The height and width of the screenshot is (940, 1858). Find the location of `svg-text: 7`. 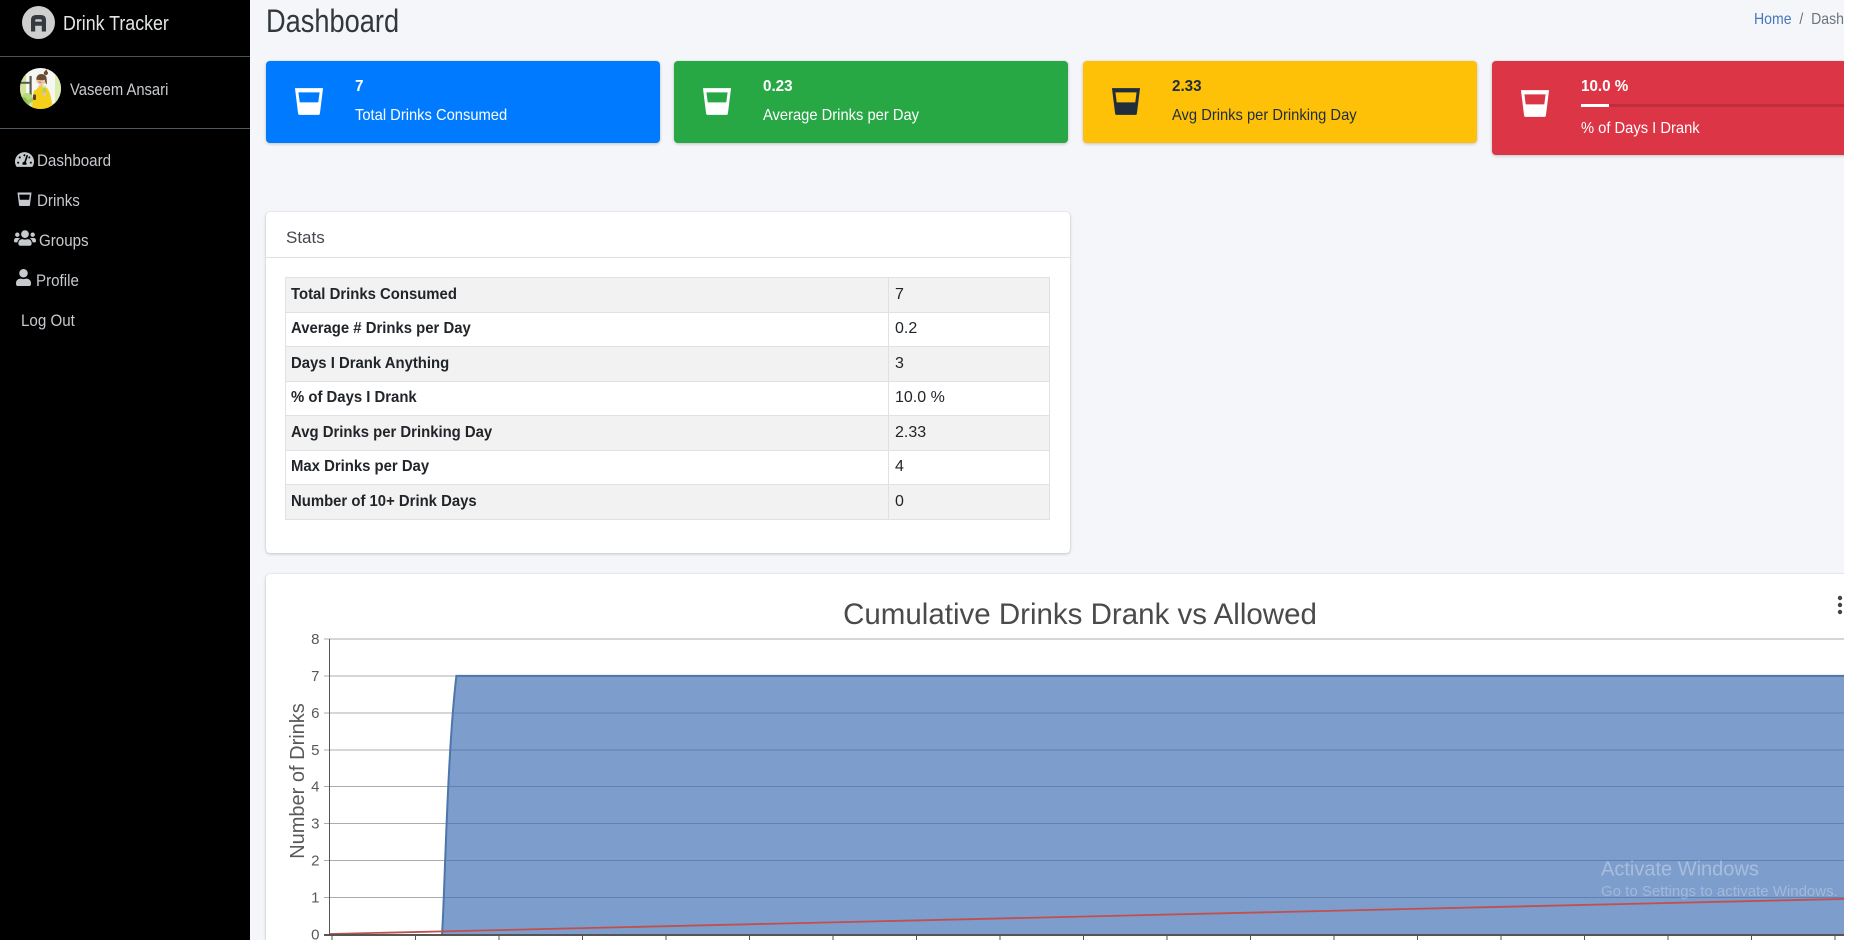

svg-text: 7 is located at coordinates (315, 676).